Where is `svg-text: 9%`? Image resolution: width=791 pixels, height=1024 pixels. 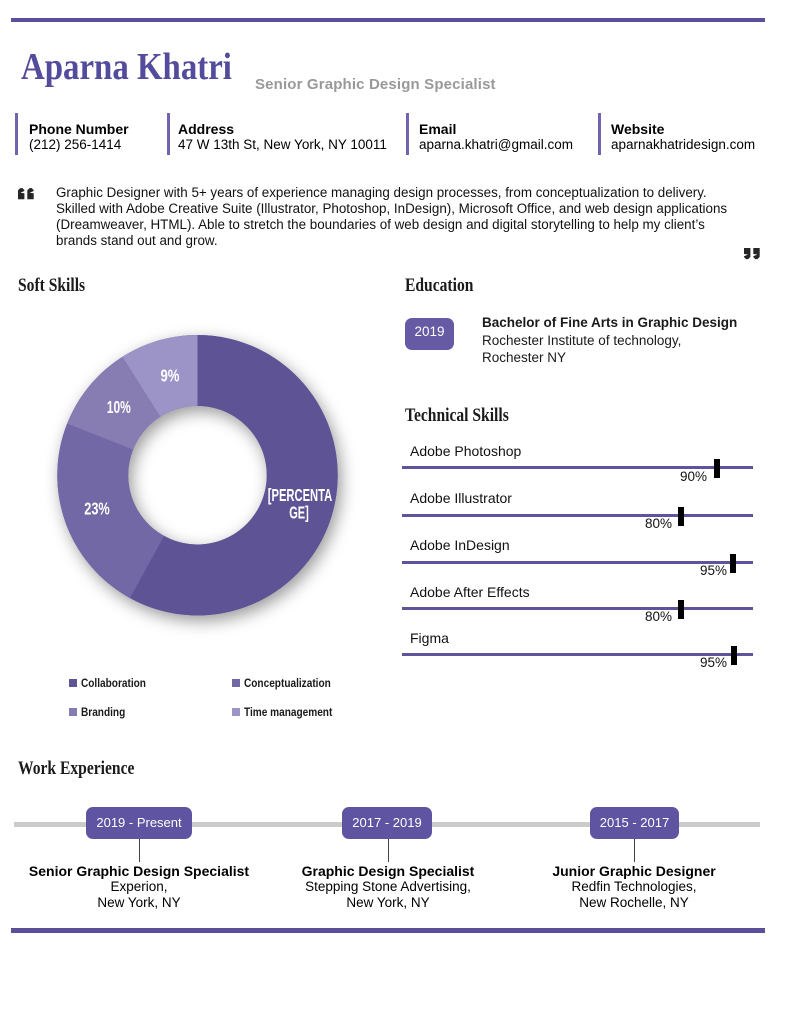 svg-text: 9% is located at coordinates (170, 376).